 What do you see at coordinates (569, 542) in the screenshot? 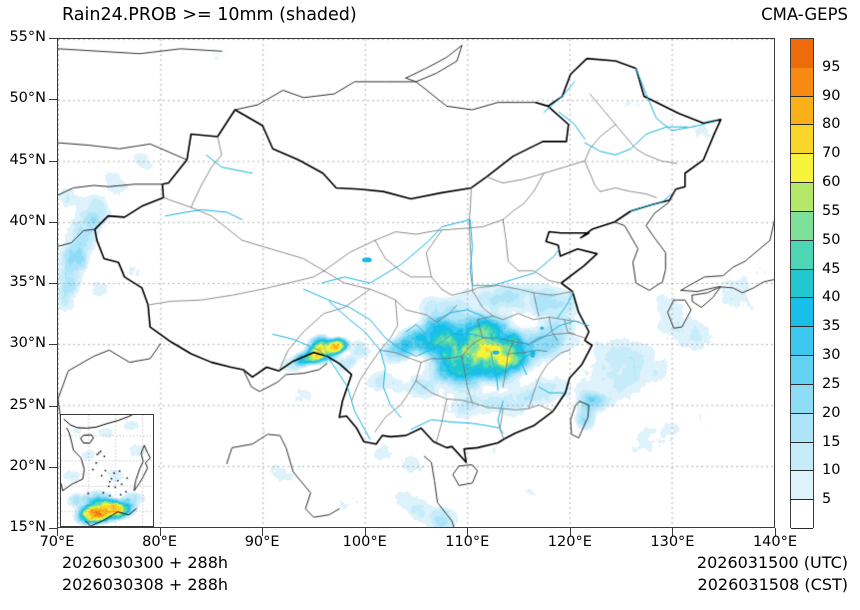
I see `x-axis-tick-label: 120°E` at bounding box center [569, 542].